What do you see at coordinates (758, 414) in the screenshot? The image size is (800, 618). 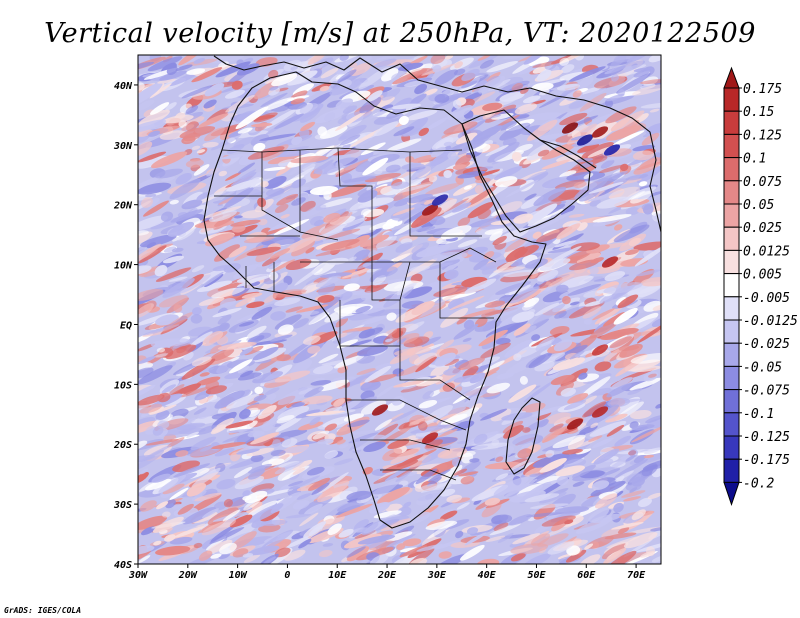 I see `colorbar-label: -0.1` at bounding box center [758, 414].